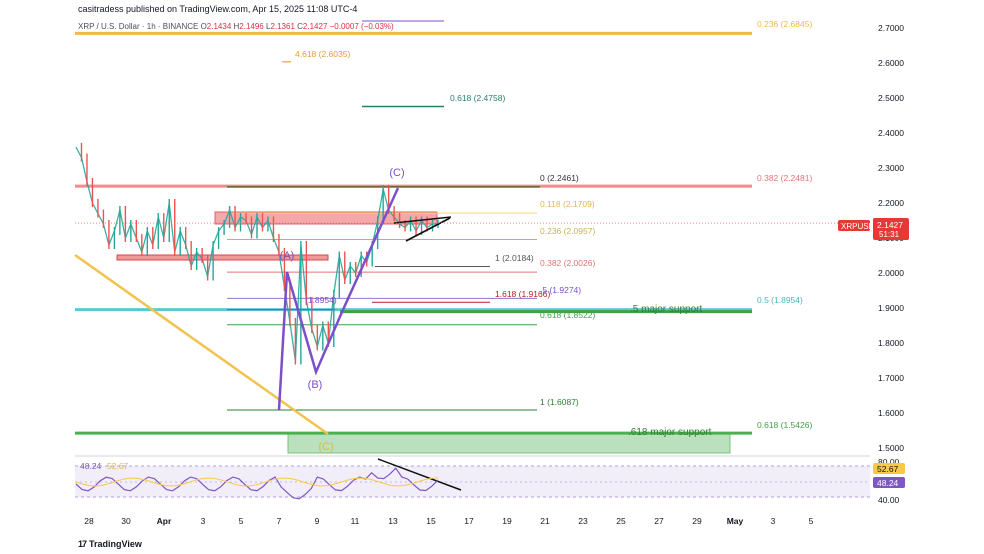 The height and width of the screenshot is (554, 984). I want to click on rsi-ma-tag-value: 52.67, so click(888, 469).